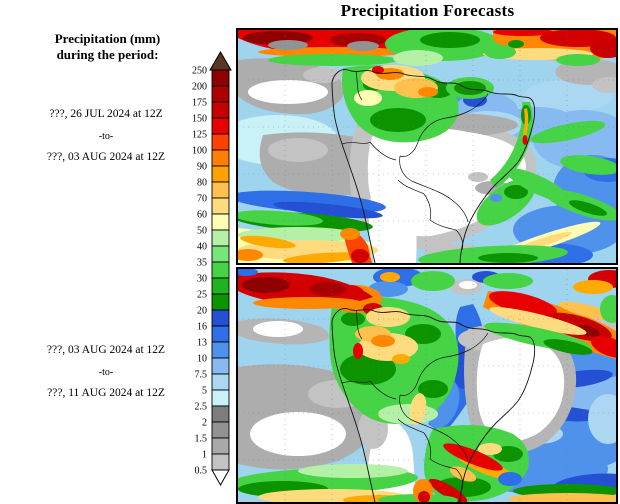 The height and width of the screenshot is (504, 620). What do you see at coordinates (107, 55) in the screenshot?
I see `sidebar-heading-line2: during the period:` at bounding box center [107, 55].